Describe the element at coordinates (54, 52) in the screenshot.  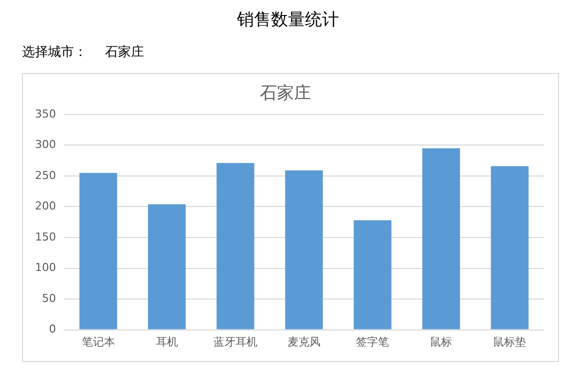
I see `text: 选择城市：` at that location.